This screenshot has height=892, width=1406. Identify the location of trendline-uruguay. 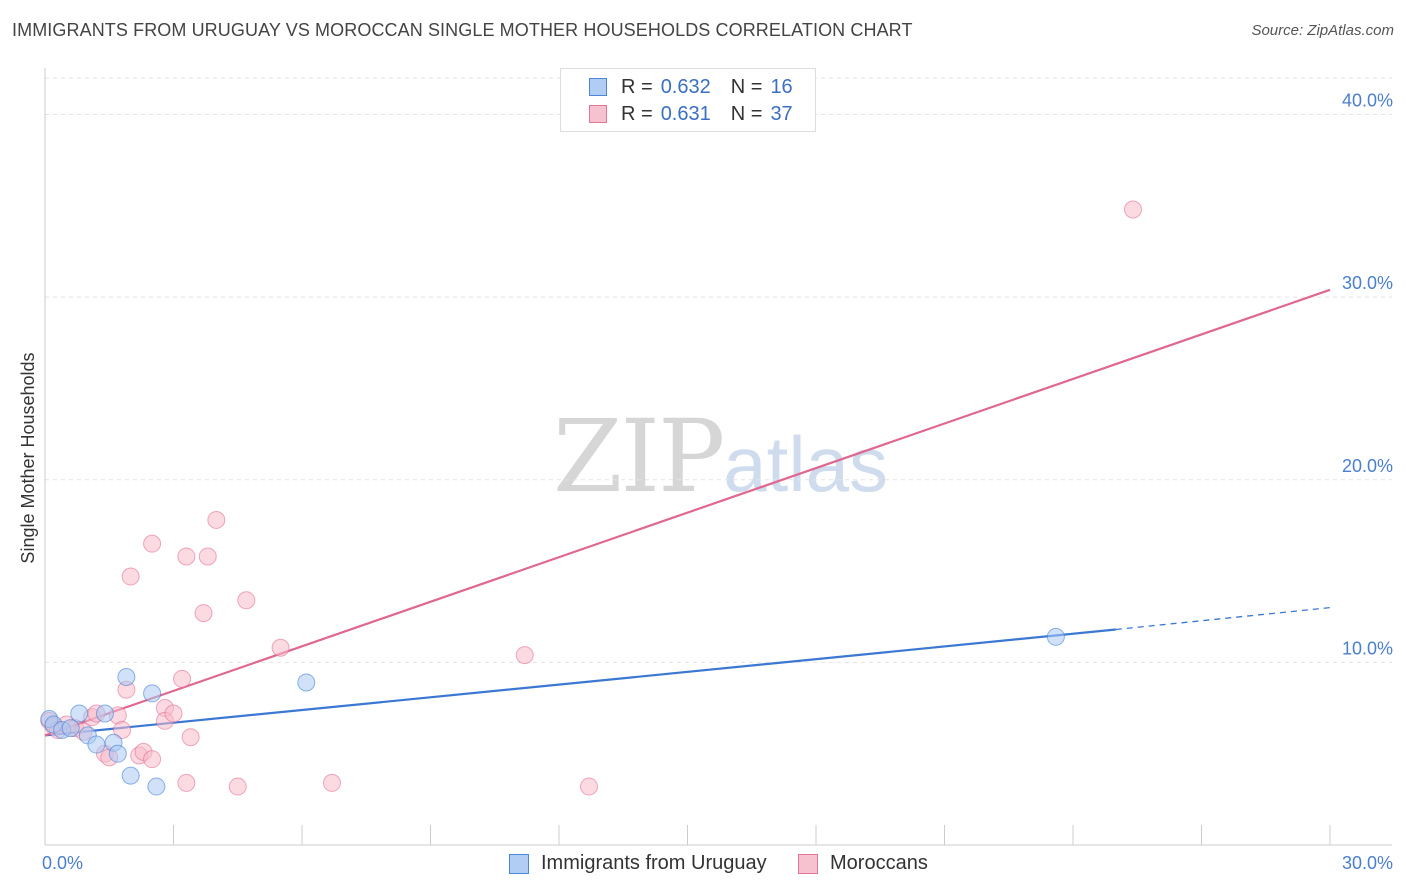
(580, 682).